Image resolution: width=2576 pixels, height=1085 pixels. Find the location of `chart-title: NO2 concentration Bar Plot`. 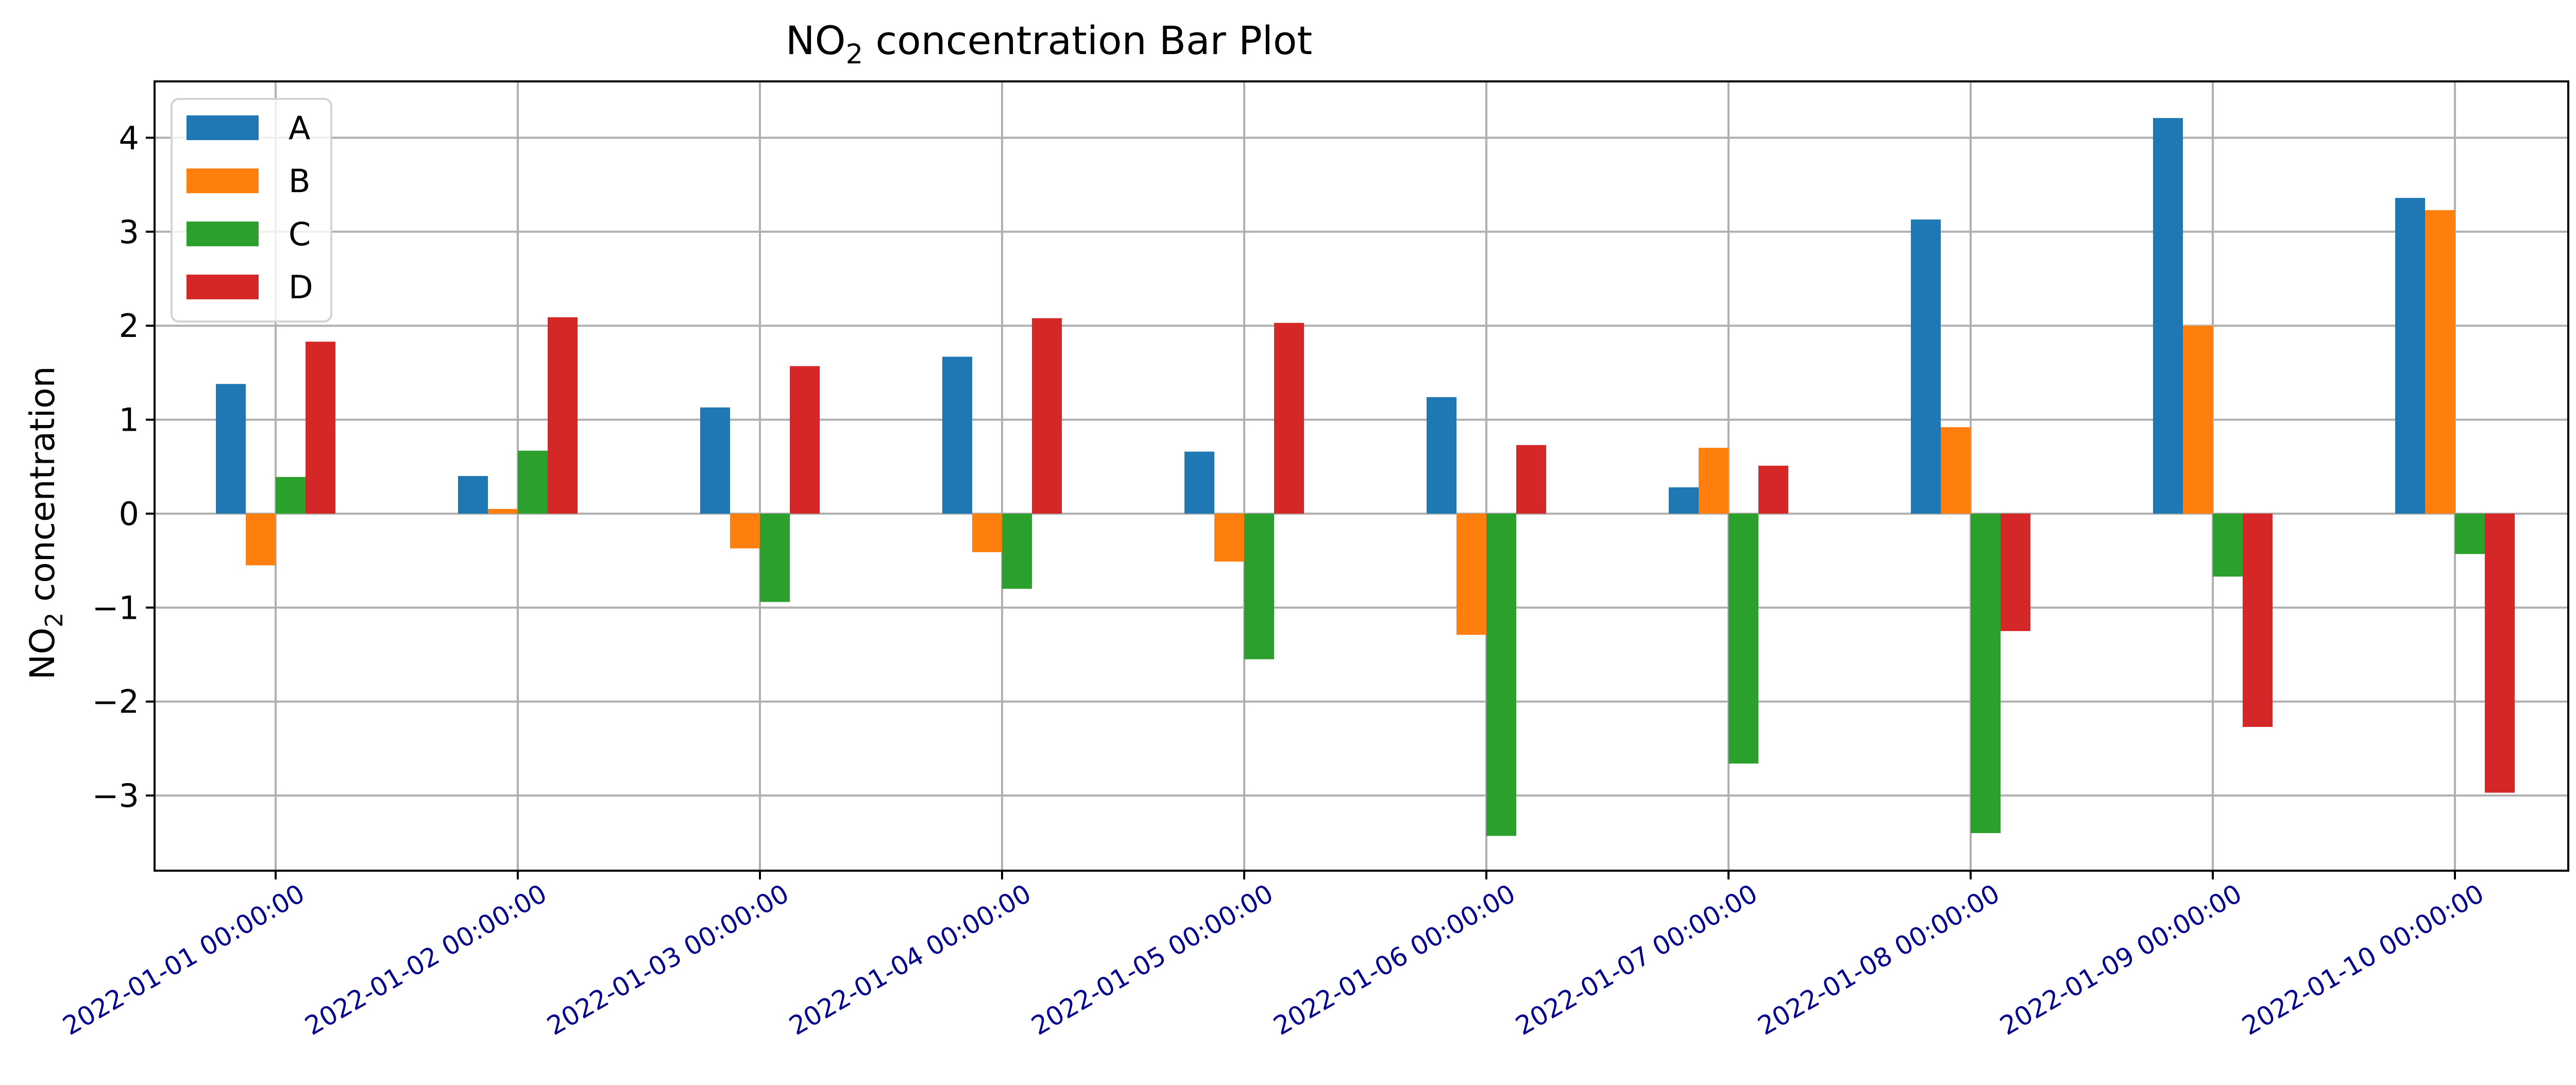

chart-title: NO2 concentration Bar Plot is located at coordinates (1049, 44).